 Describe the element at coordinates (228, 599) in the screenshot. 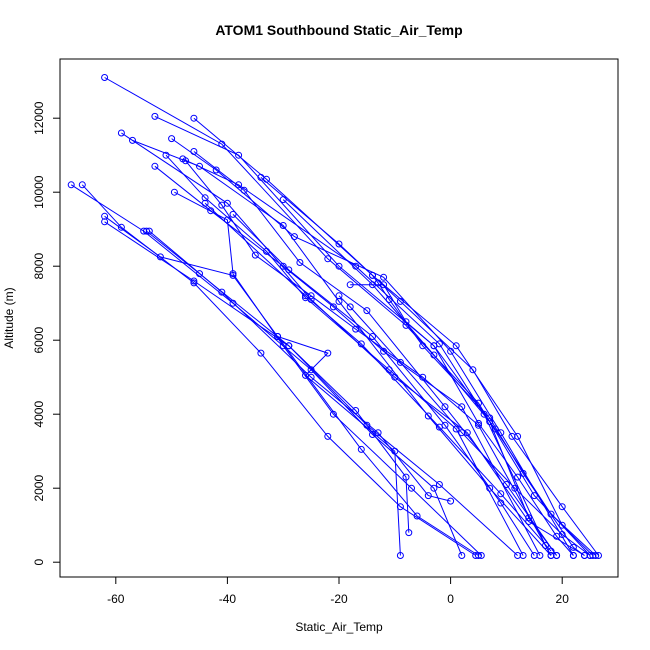

I see `x-tick-label: -40` at that location.